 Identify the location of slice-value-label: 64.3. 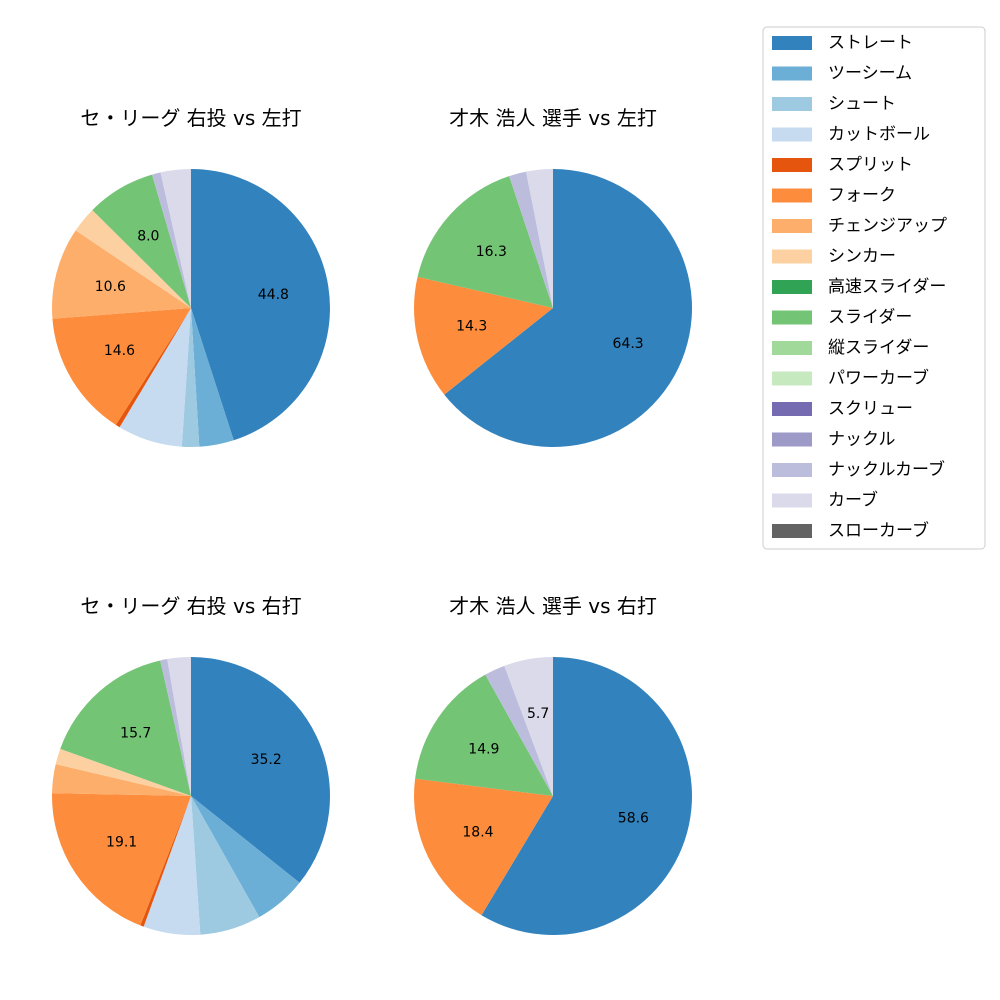
(628, 344).